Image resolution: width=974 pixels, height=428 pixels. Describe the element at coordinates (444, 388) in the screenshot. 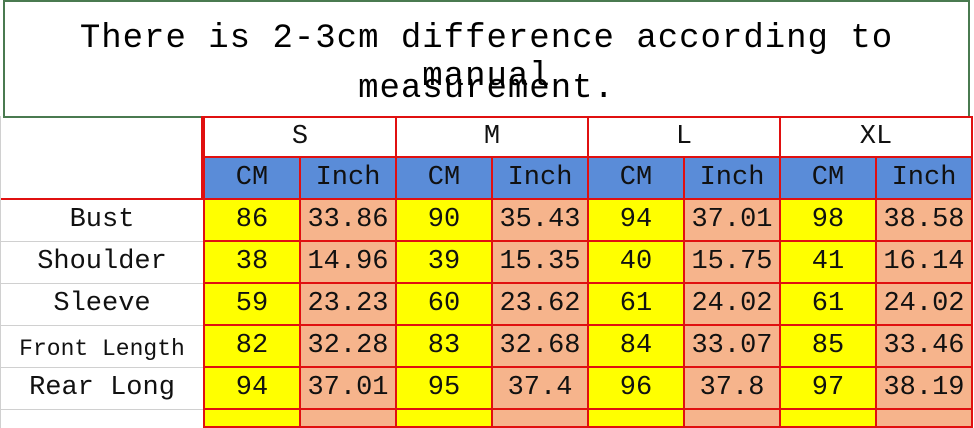

I see `value-cell: 95` at that location.